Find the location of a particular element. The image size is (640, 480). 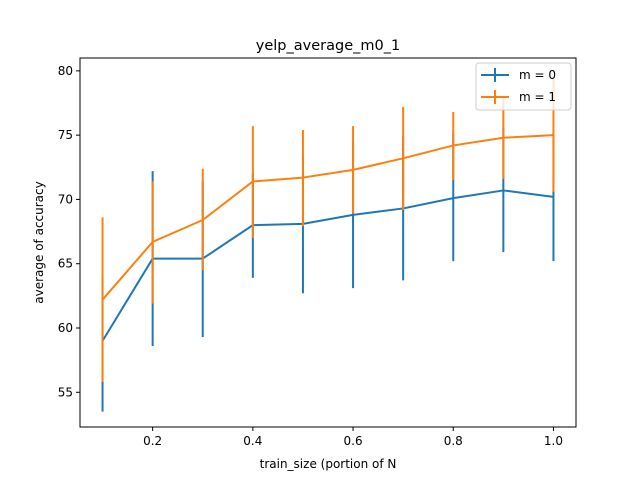

x-ticks: 0.2 0.4 0.6 0.8 1.0 is located at coordinates (353, 437).